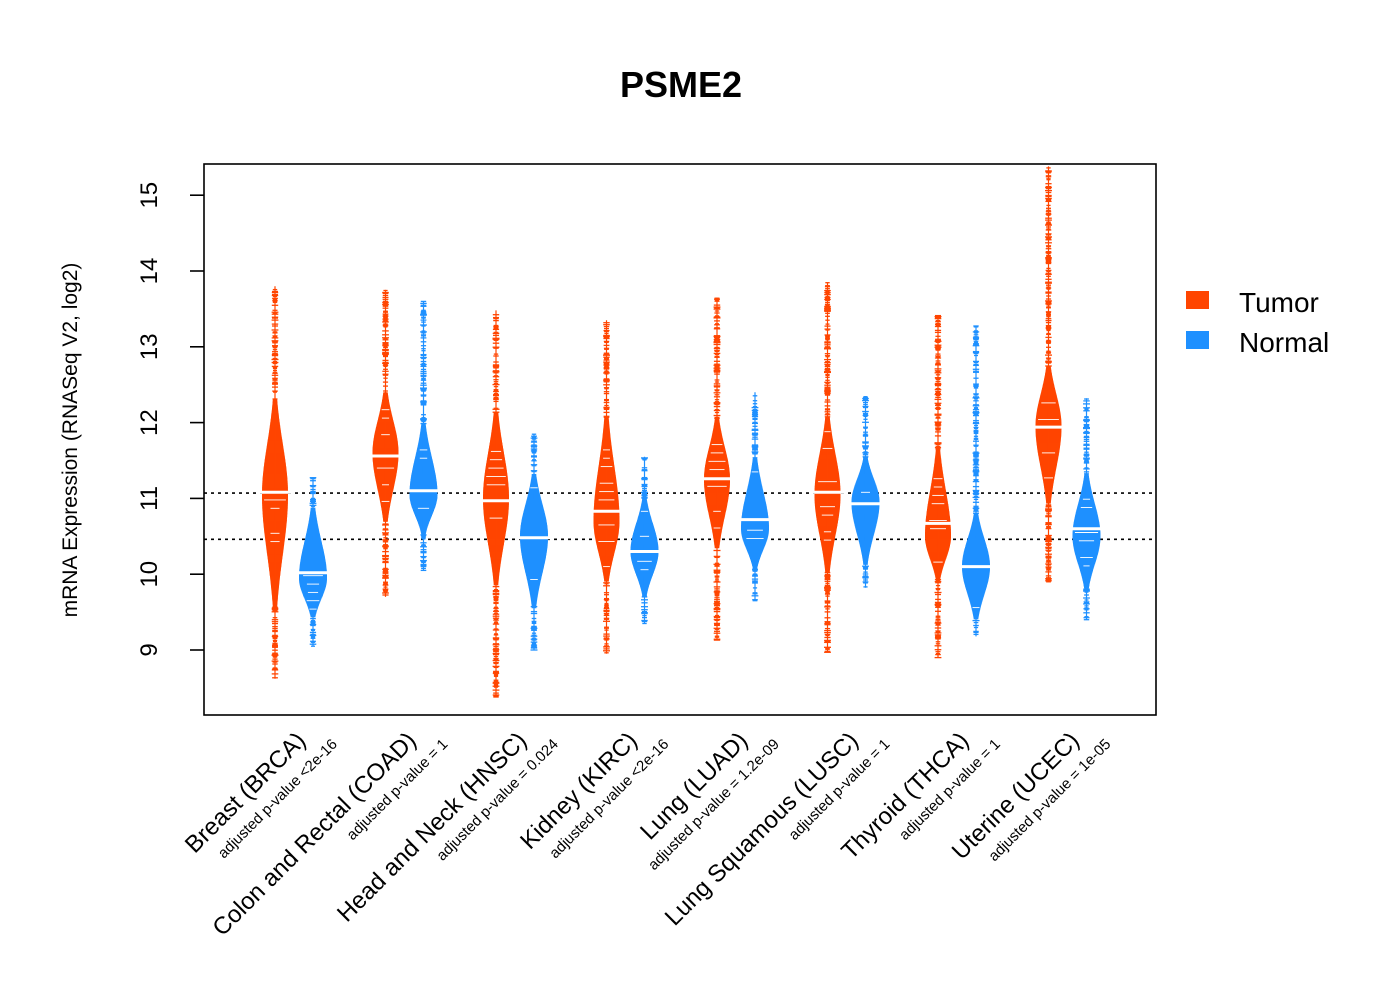 The image size is (1400, 1000). What do you see at coordinates (1284, 342) in the screenshot?
I see `legend-label-normal: Normal` at bounding box center [1284, 342].